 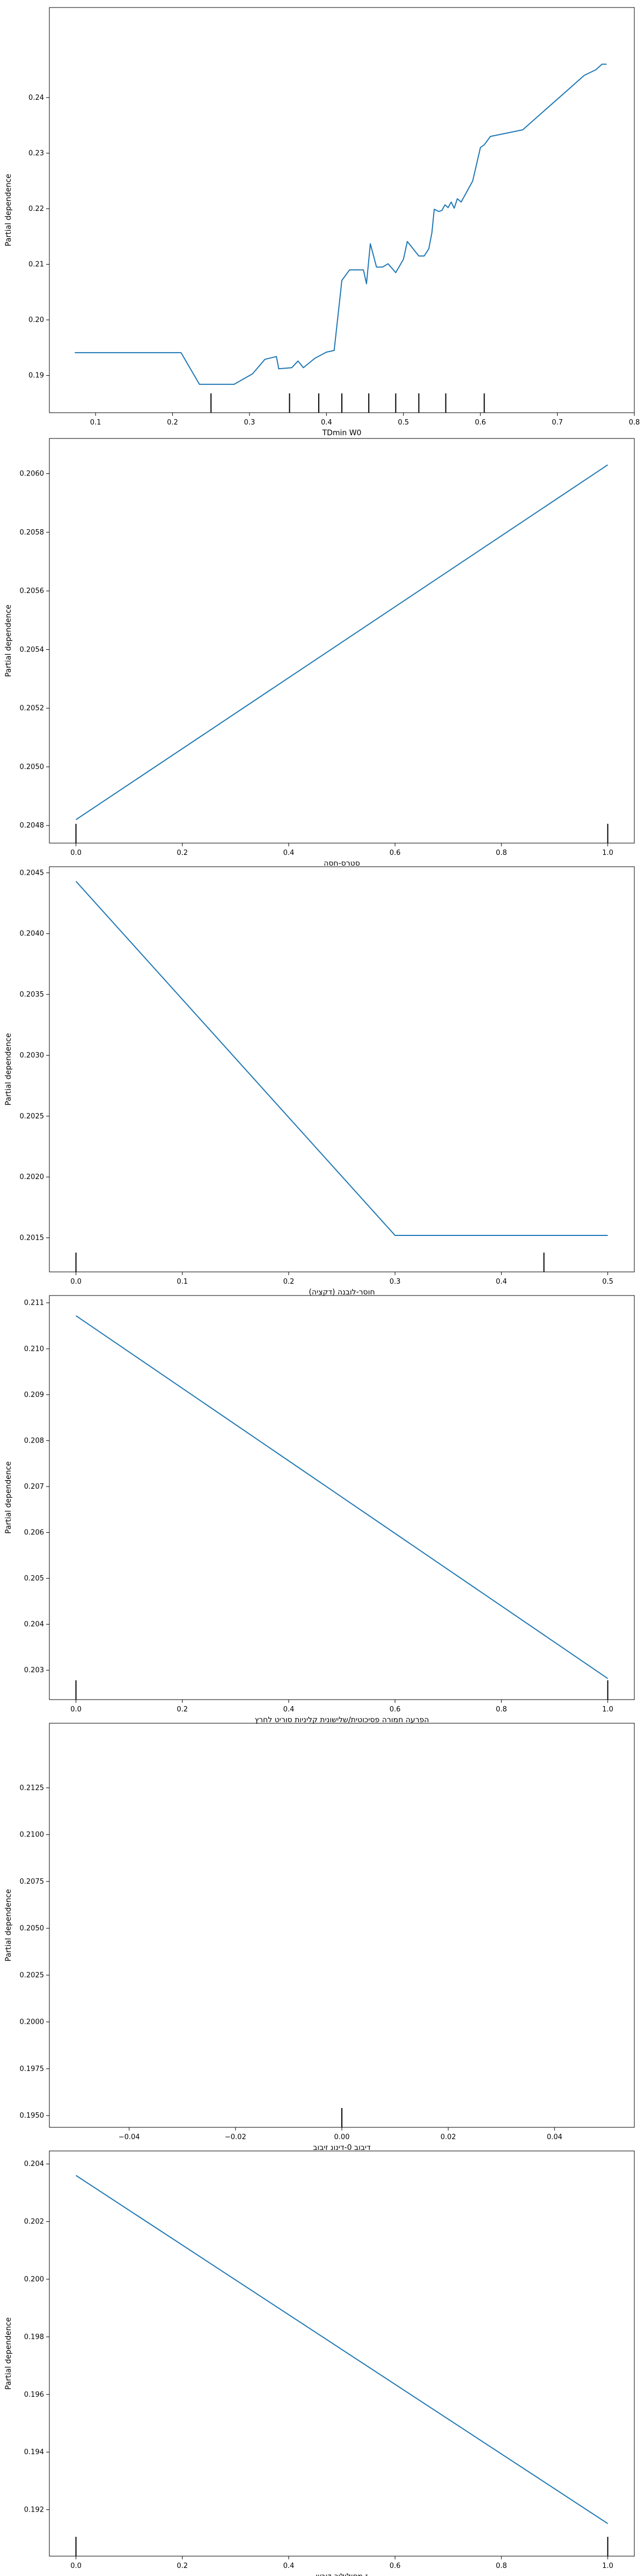 I want to click on y-tick-label: 0.202, so click(x=34, y=2222).